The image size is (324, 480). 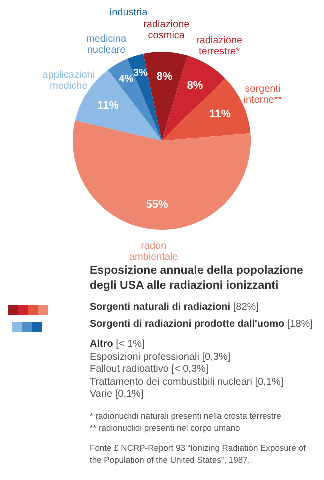 I want to click on text: Sorgenti naturali di radiazioni [82%], so click(x=174, y=307).